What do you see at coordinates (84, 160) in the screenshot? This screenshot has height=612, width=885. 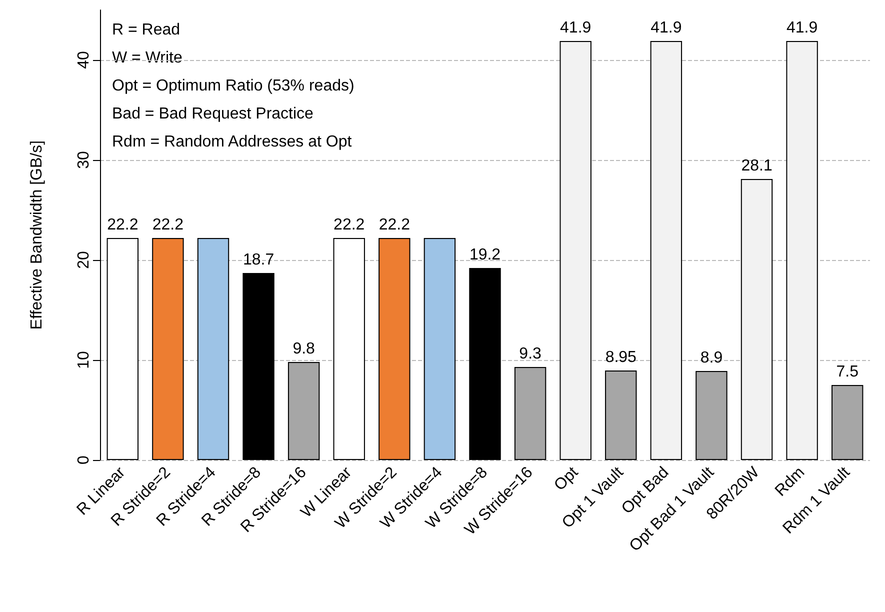 I see `y-tick-label: 30` at bounding box center [84, 160].